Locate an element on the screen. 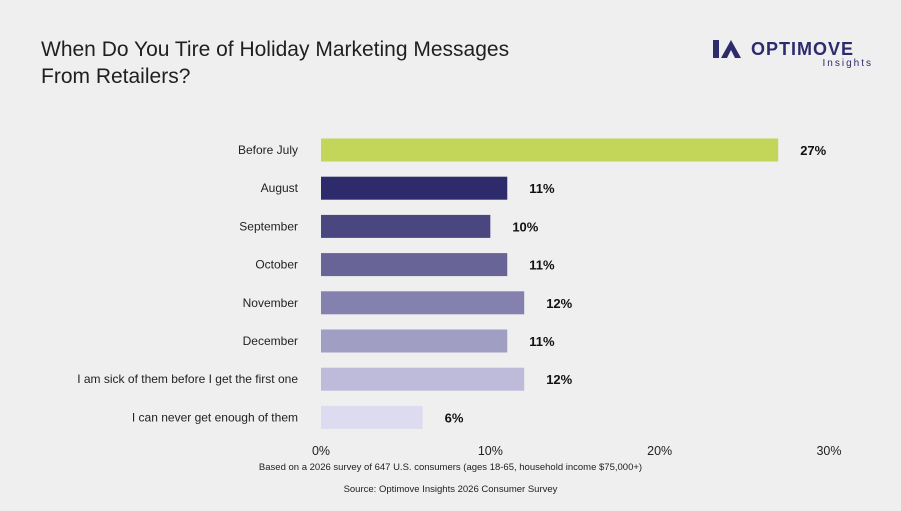 The width and height of the screenshot is (901, 511). optimove-logo-icon is located at coordinates (727, 49).